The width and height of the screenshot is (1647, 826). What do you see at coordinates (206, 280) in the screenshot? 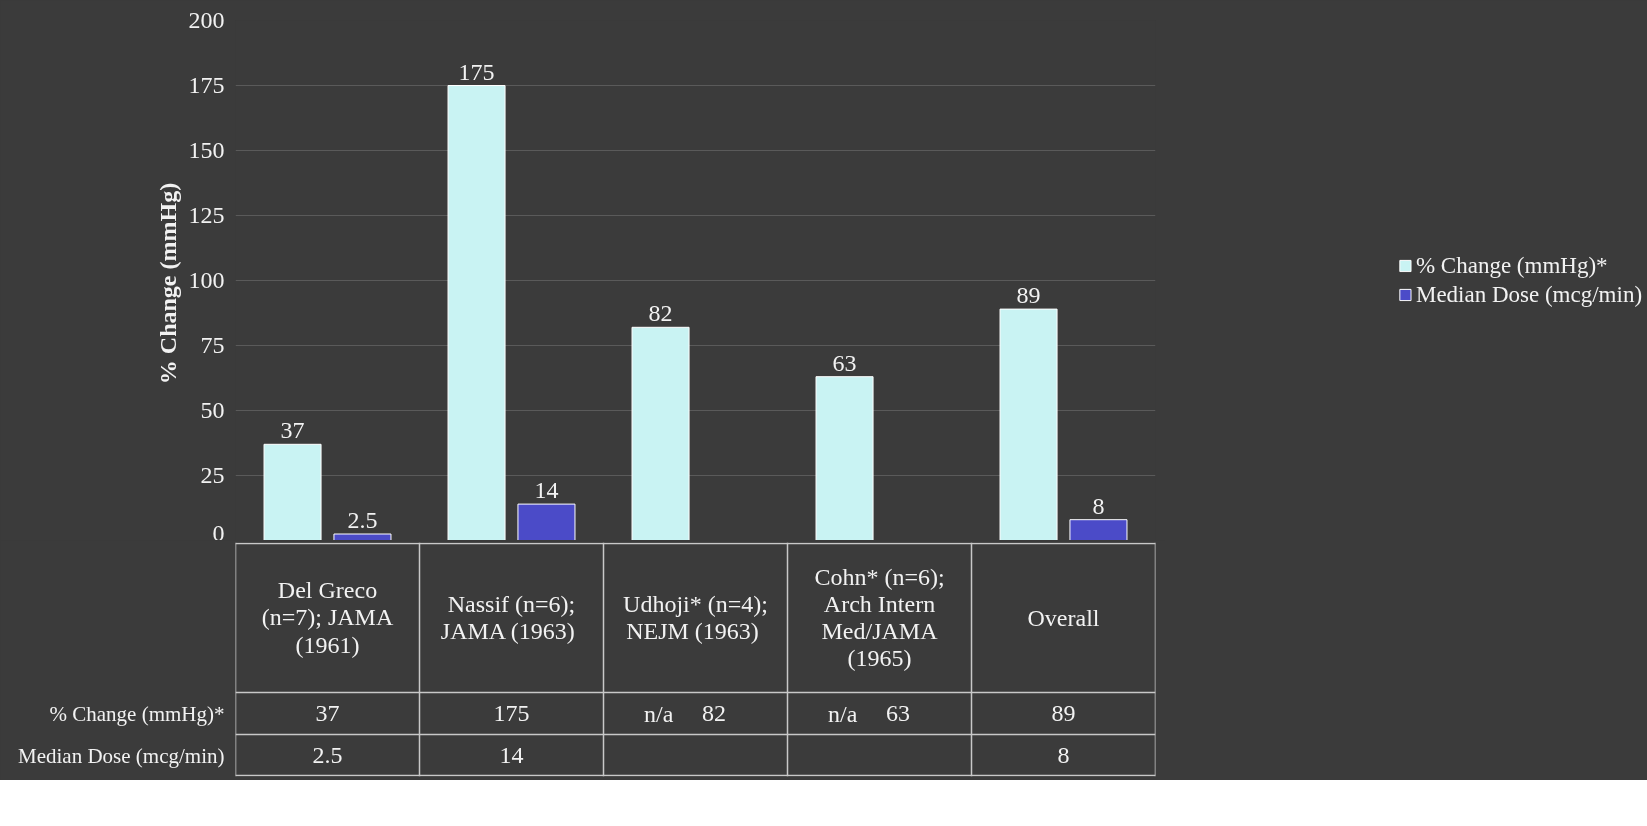
I see `y-tick-label: 100` at bounding box center [206, 280].